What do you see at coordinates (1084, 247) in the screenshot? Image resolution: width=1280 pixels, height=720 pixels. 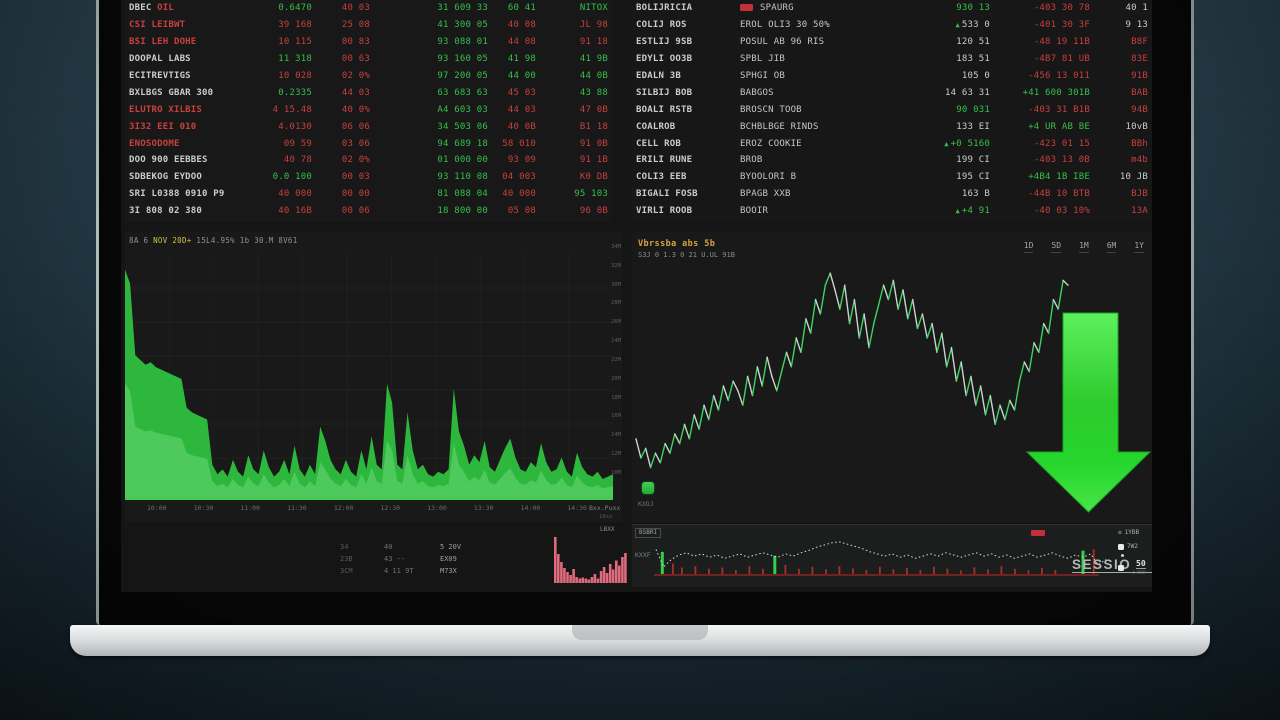 I see `range-button: 1M` at bounding box center [1084, 247].